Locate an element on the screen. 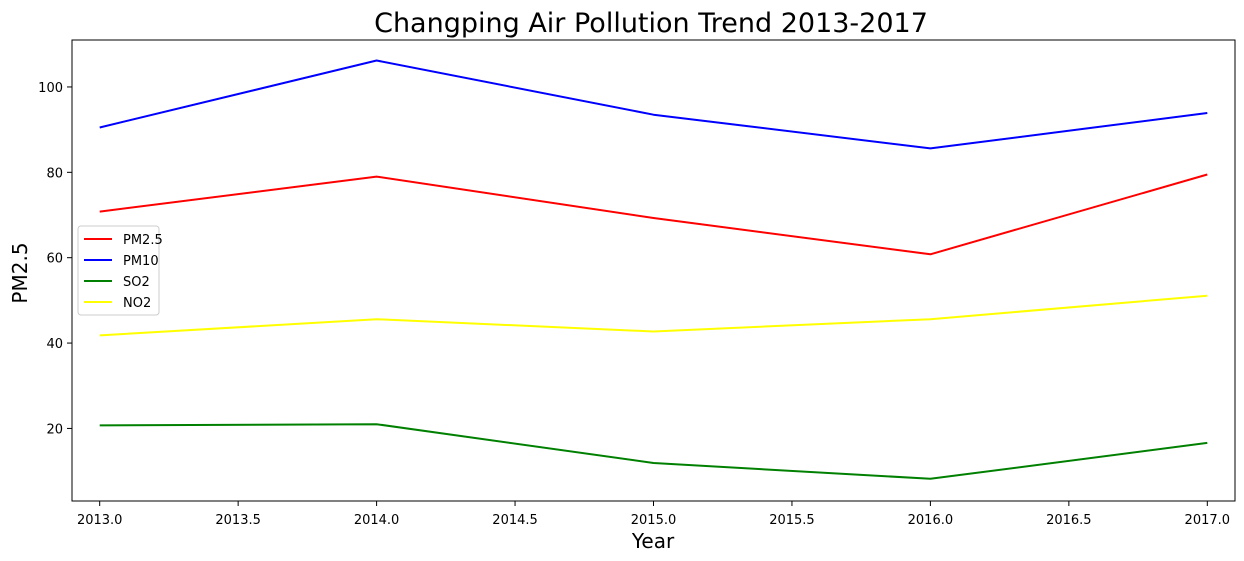 The image size is (1244, 561). x-tick-label: 2016.5 is located at coordinates (1069, 520).